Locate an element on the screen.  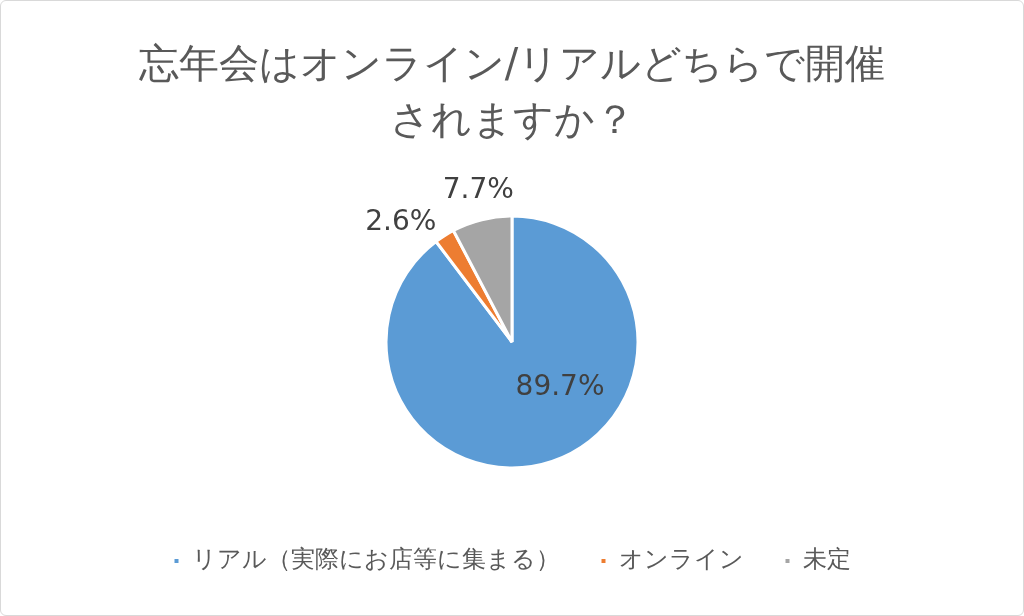
chart-title: 忘年会はオンライン/リアルどちらで開催されますか？ is located at coordinates (512, 91).